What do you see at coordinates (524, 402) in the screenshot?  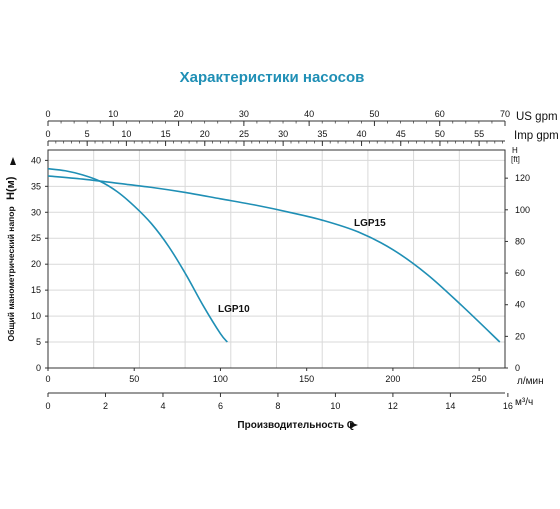 I see `m3h-unit: м³/ч` at bounding box center [524, 402].